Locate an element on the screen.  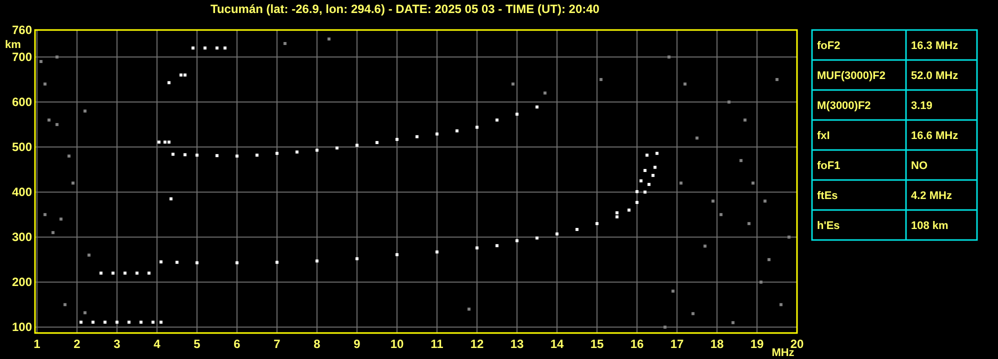
y-tick-label: 500 is located at coordinates (22, 147).